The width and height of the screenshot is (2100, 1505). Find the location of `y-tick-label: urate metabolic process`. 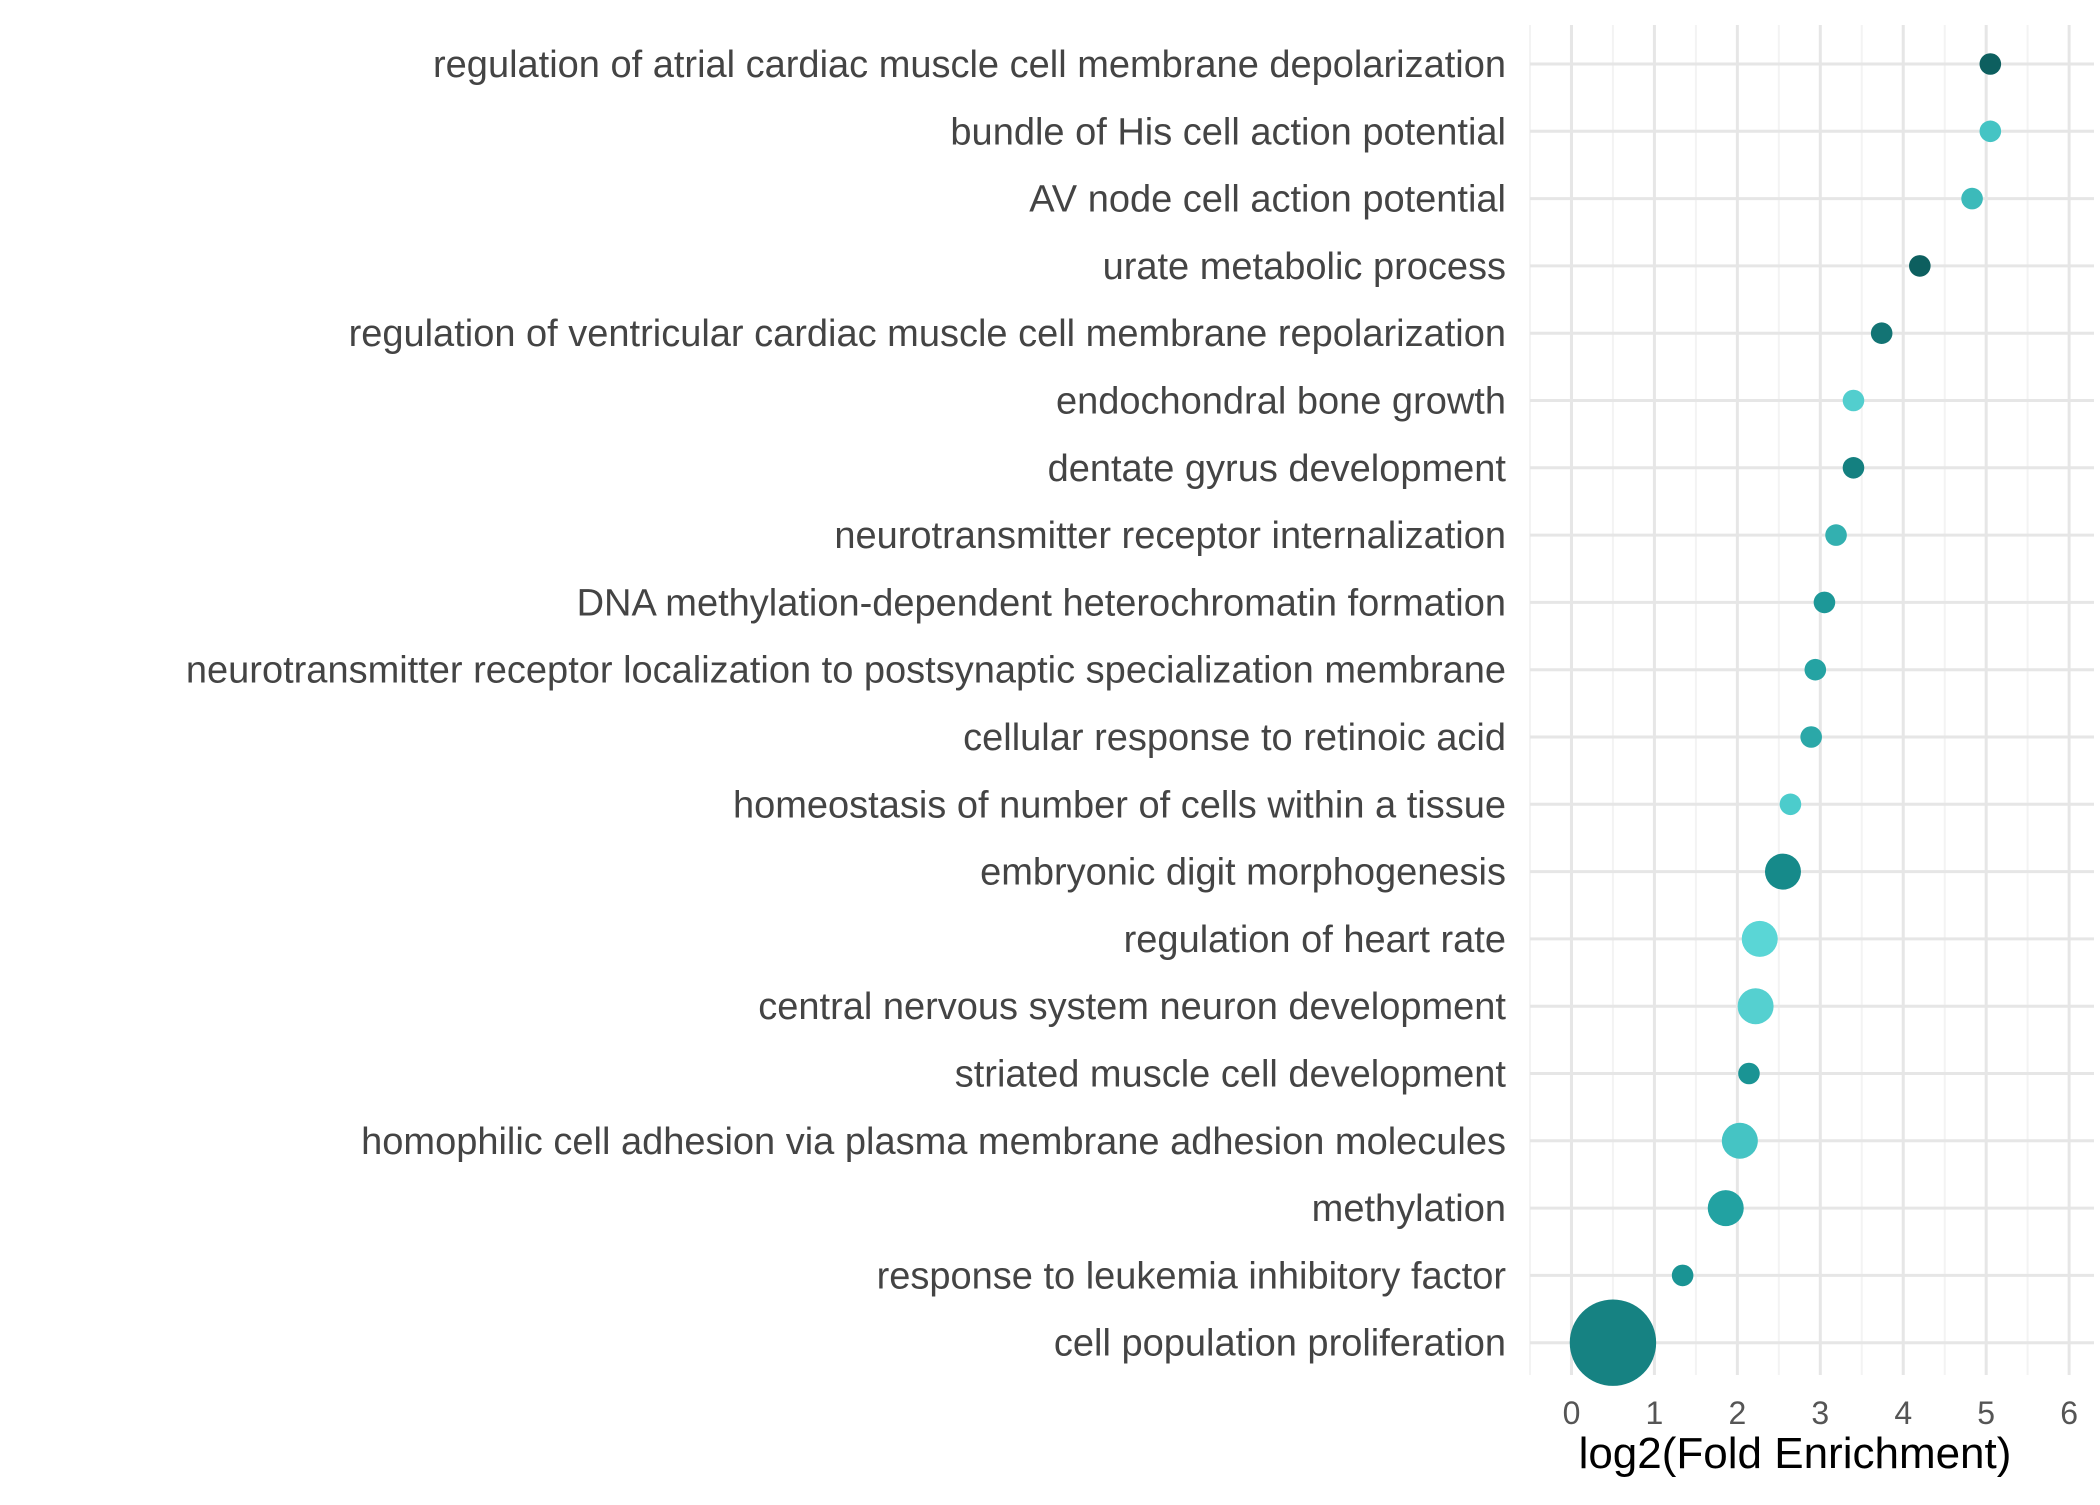

y-tick-label: urate metabolic process is located at coordinates (1304, 267).